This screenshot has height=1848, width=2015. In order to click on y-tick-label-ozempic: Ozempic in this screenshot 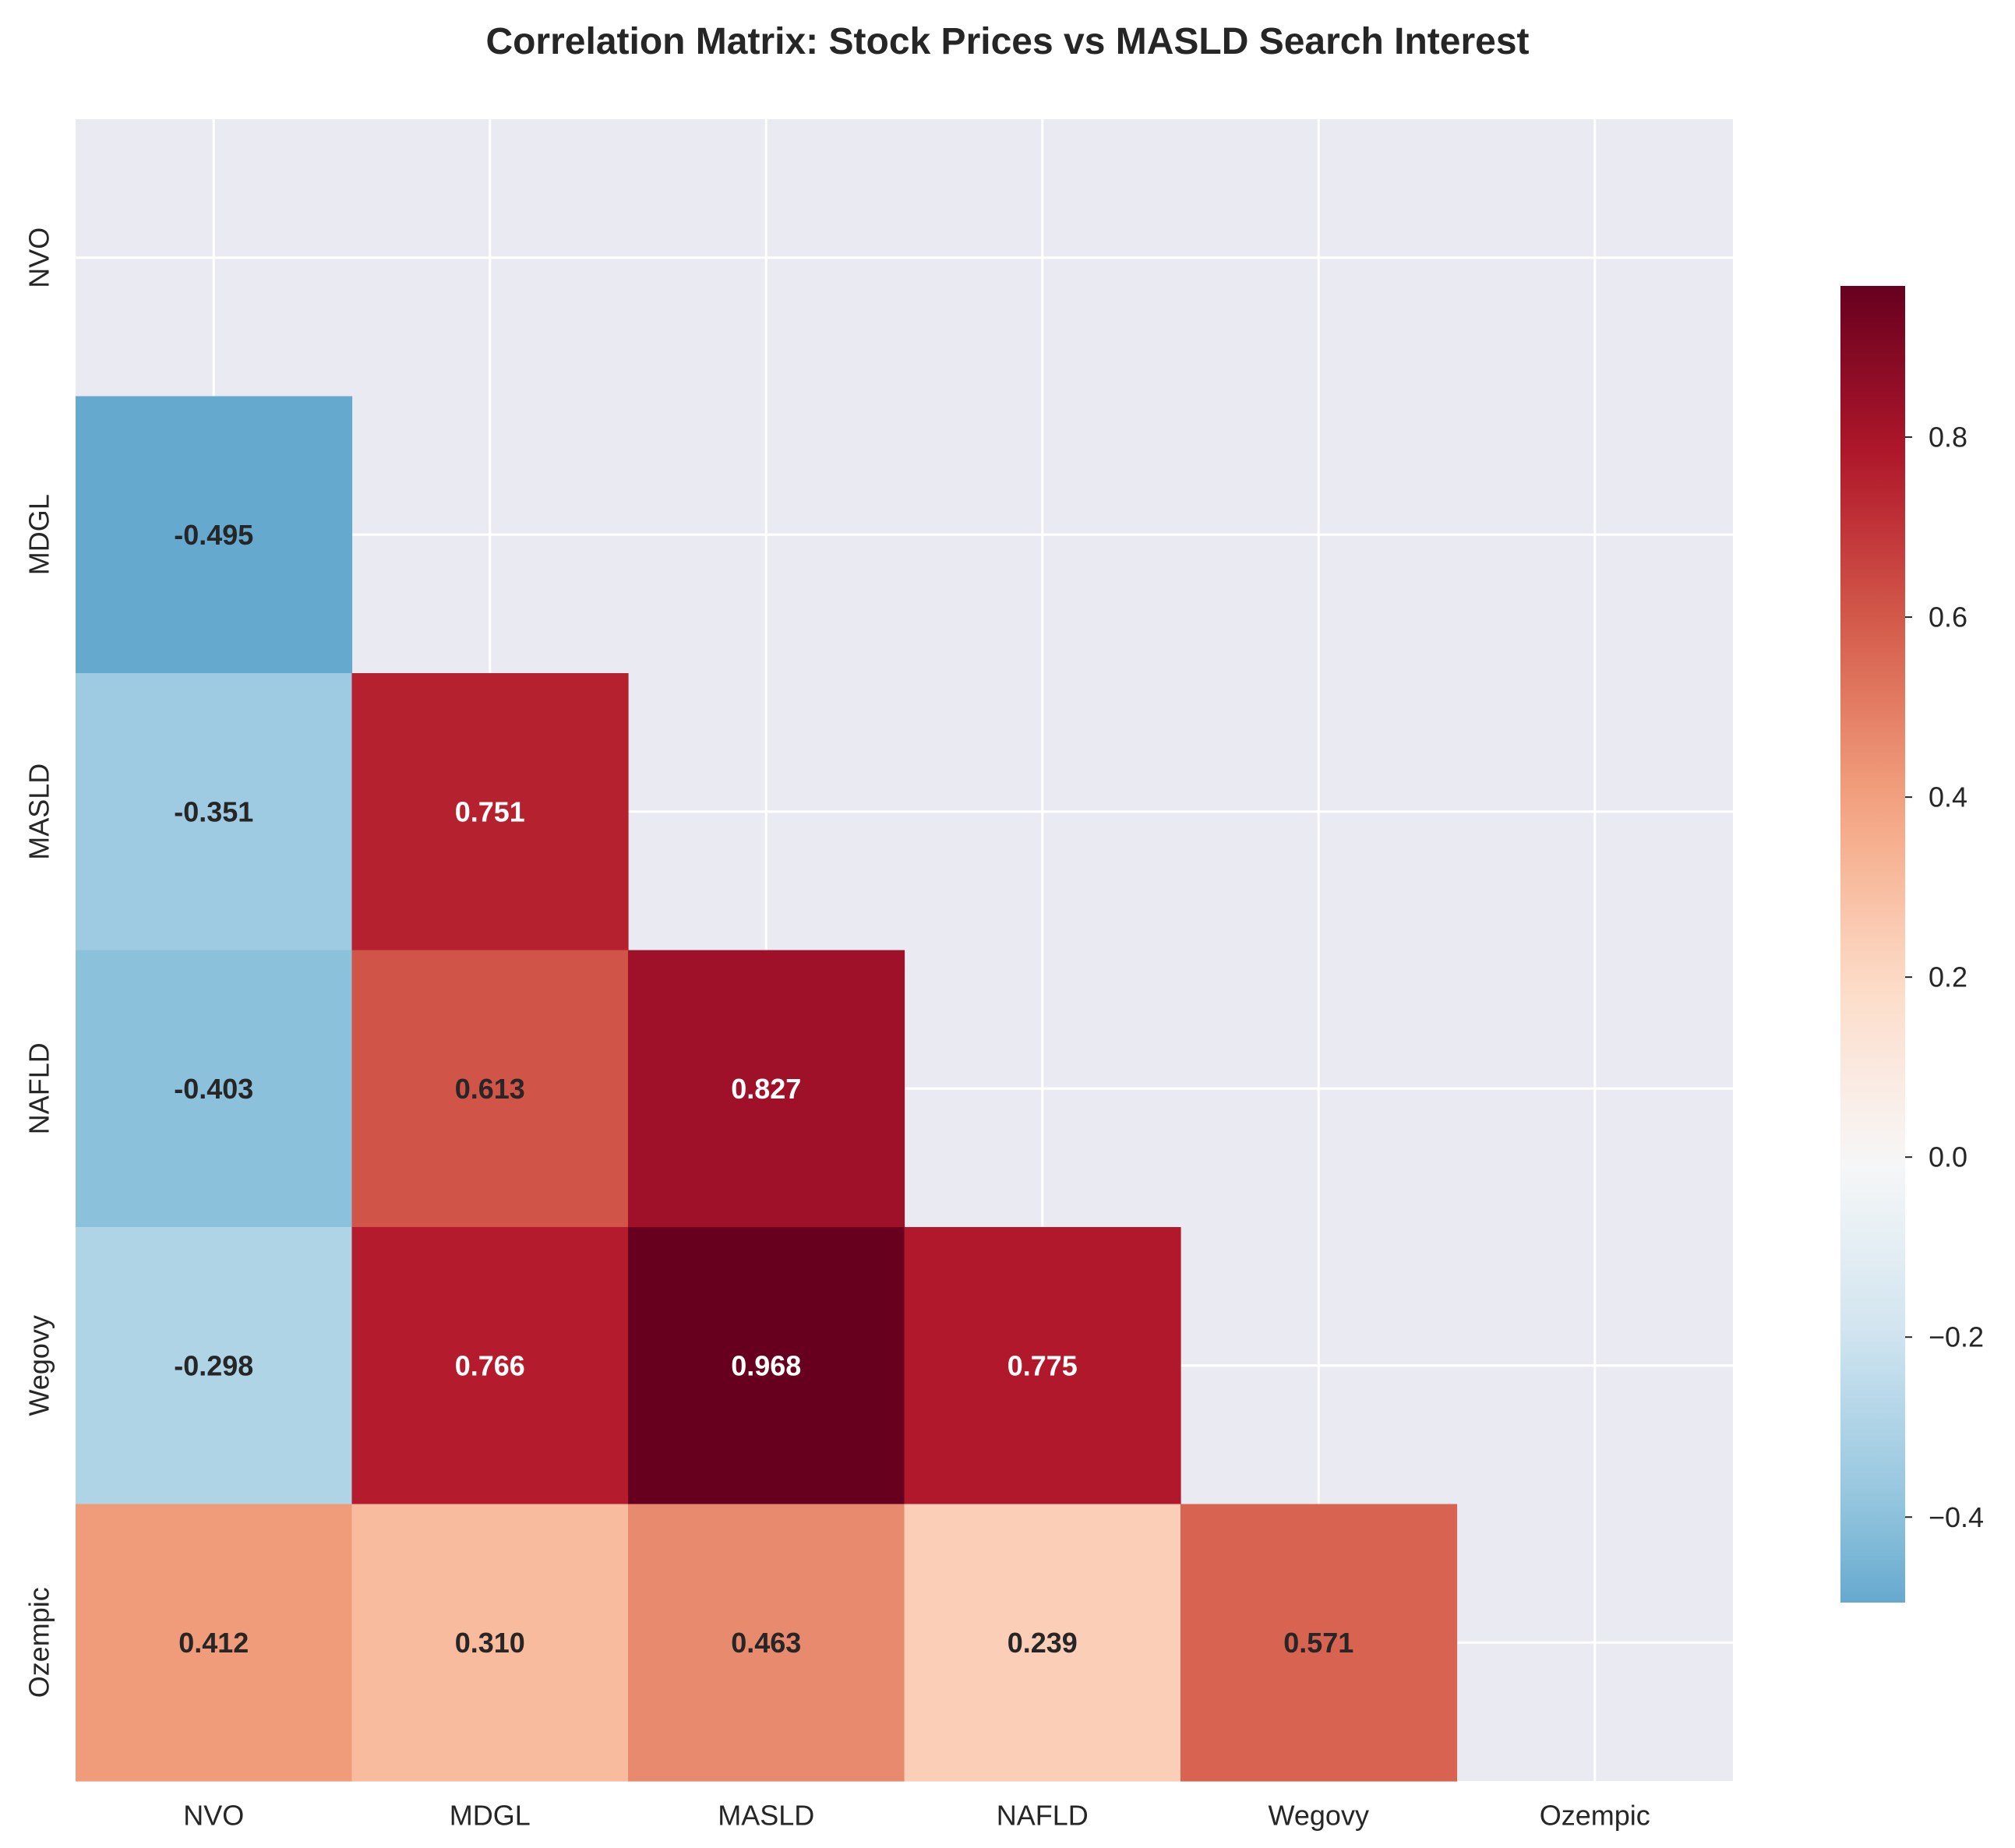, I will do `click(39, 1642)`.